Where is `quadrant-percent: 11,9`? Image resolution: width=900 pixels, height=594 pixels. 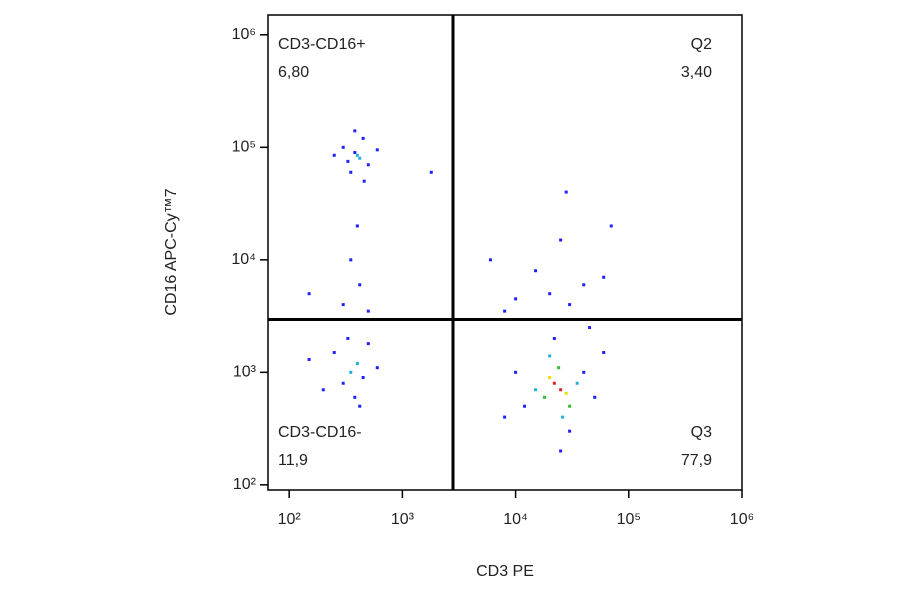 quadrant-percent: 11,9 is located at coordinates (293, 460).